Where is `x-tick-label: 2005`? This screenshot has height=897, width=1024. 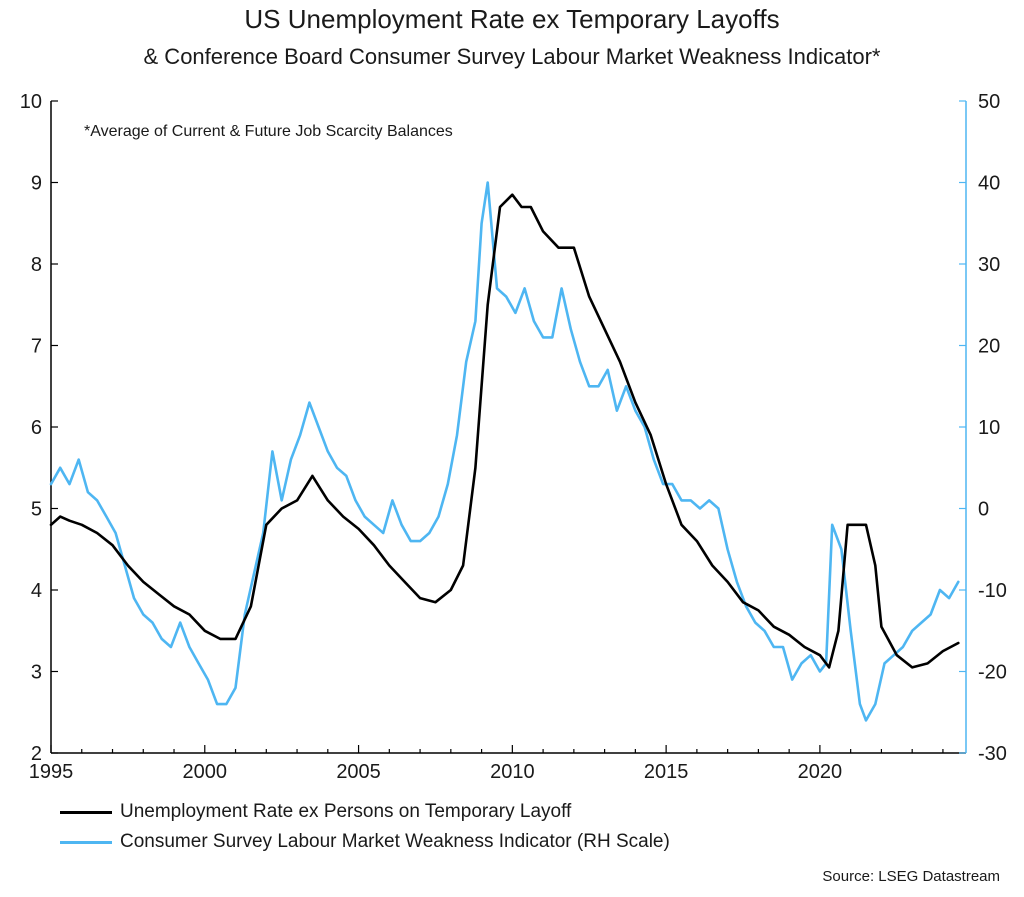
x-tick-label: 2005 is located at coordinates (358, 772).